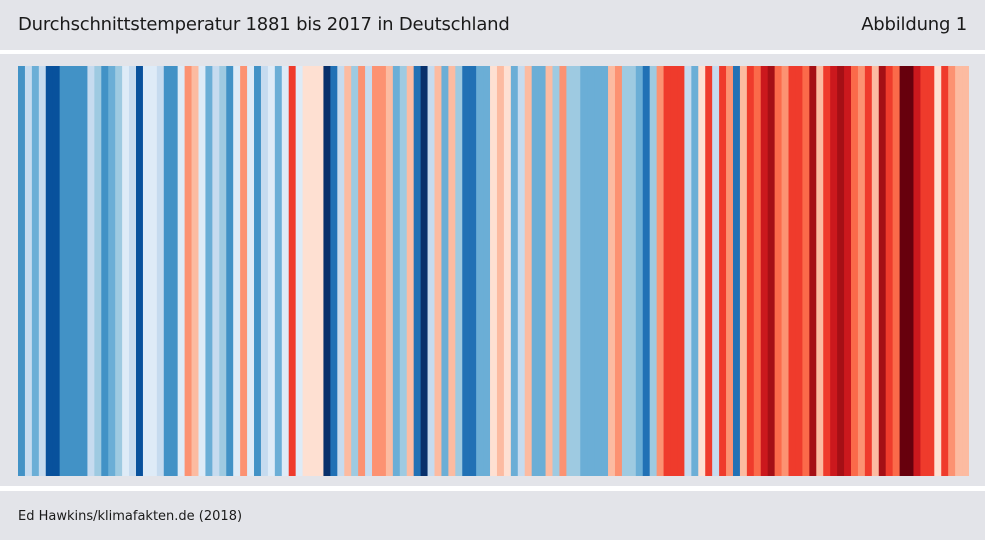 The width and height of the screenshot is (985, 540). Describe the element at coordinates (646, 271) in the screenshot. I see `stripe-1971` at that location.